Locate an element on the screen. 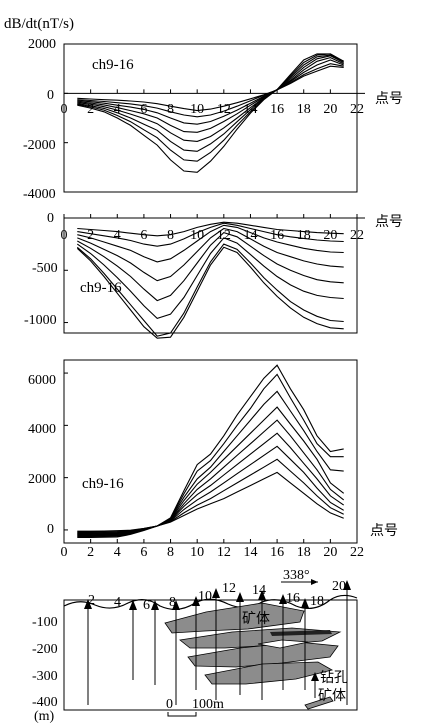 This screenshot has width=434, height=727. p1-xtick-label: 0 is located at coordinates (64, 109).